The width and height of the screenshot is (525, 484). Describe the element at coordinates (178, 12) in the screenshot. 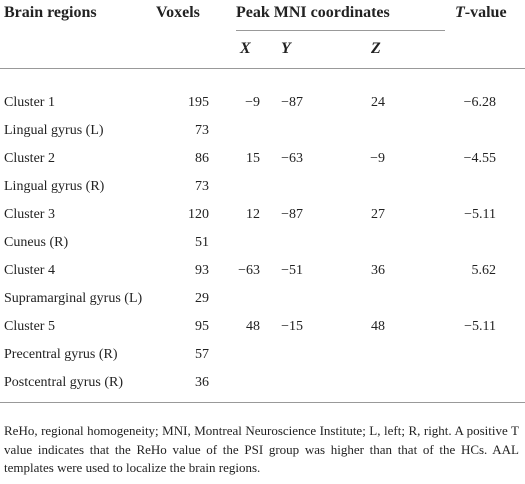

I see `header-cell: Voxels` at that location.